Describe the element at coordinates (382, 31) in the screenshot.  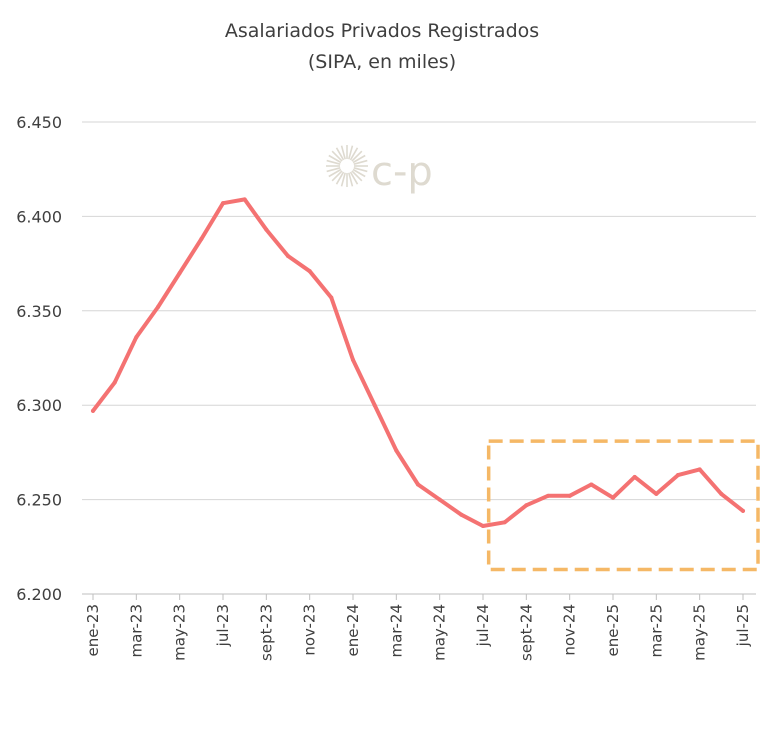
I see `chart-title: Asalariados Privados Registrados` at that location.